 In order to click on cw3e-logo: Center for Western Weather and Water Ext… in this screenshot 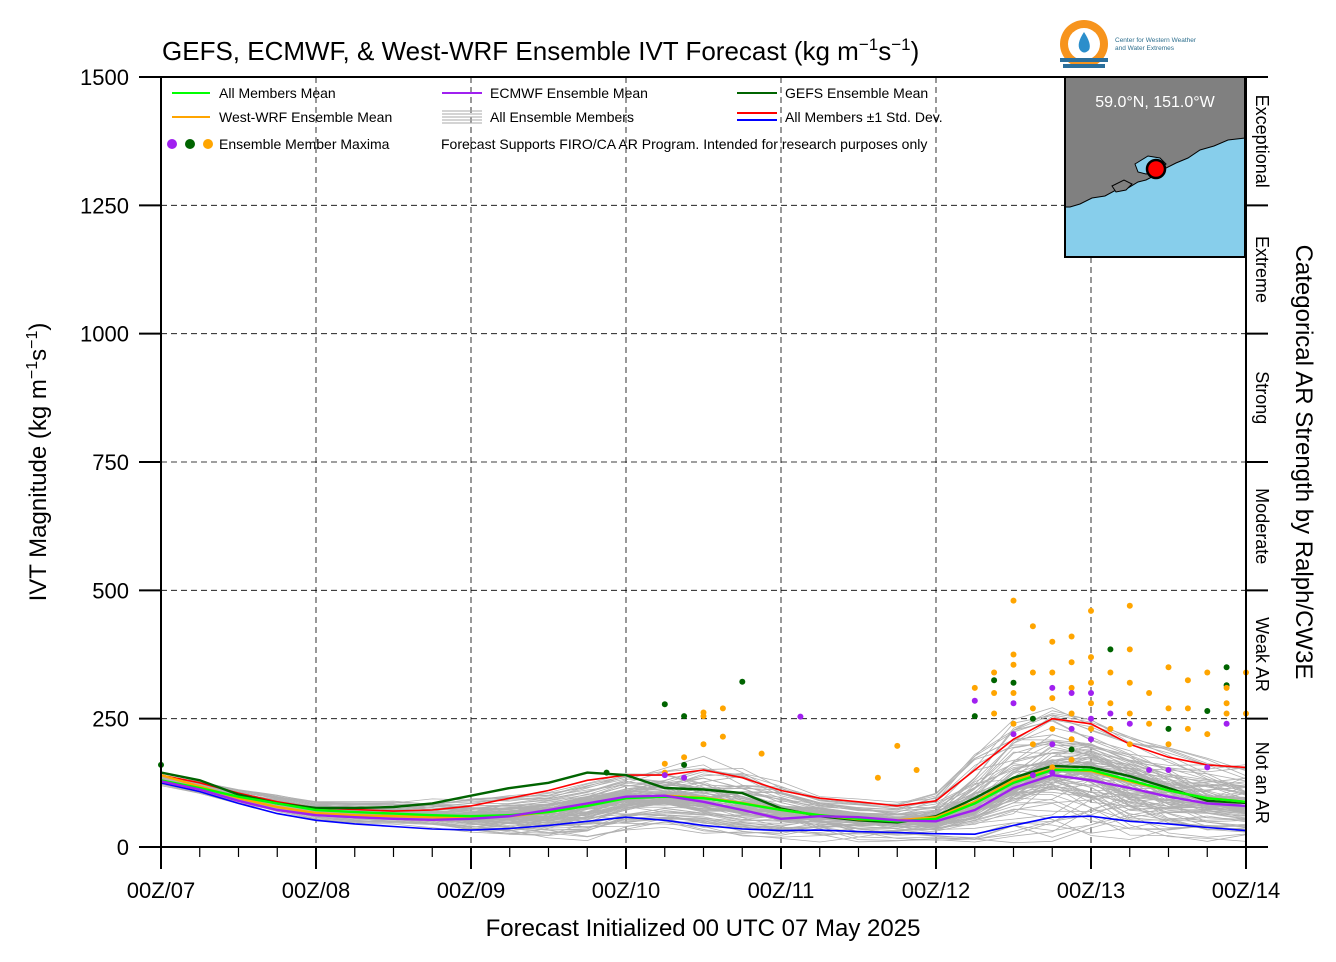, I will do `click(1128, 44)`.